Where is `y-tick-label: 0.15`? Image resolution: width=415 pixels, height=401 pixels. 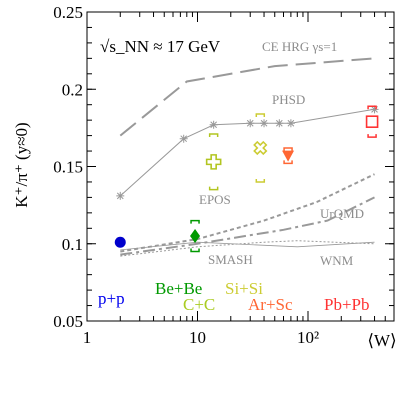 y-tick-label: 0.15 is located at coordinates (68, 167).